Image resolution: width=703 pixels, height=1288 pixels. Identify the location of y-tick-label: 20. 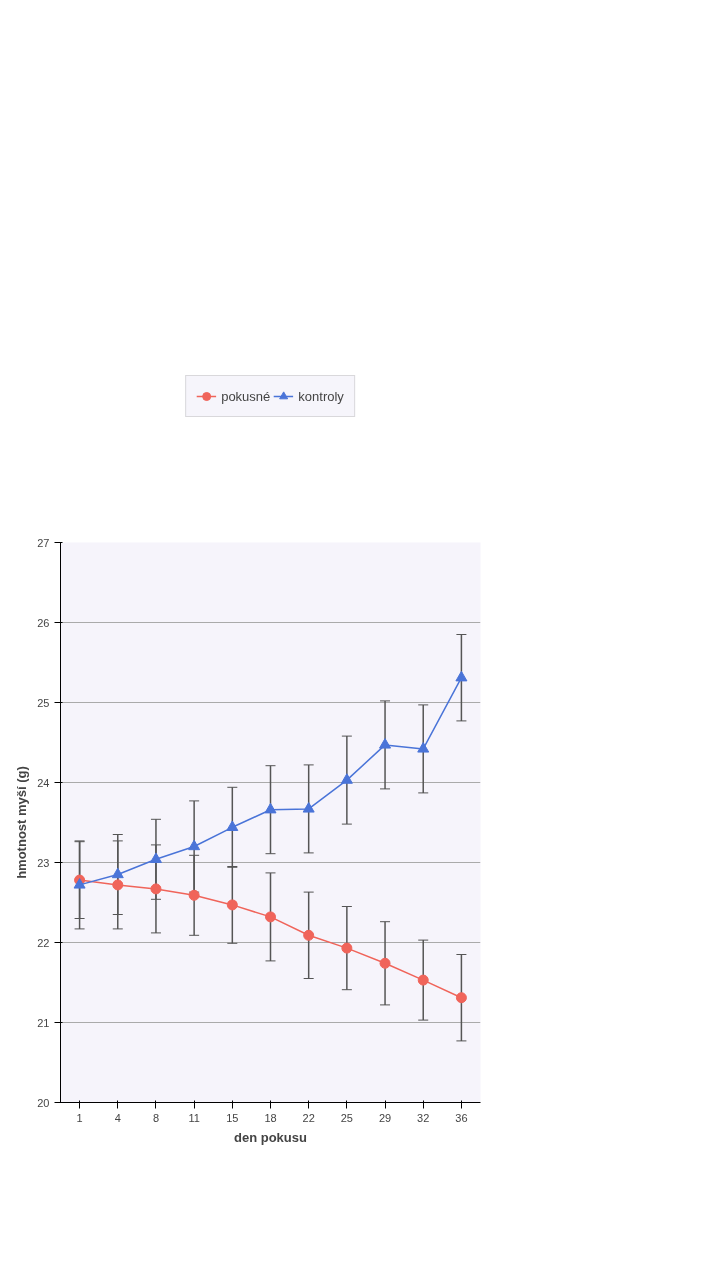
(43, 1102).